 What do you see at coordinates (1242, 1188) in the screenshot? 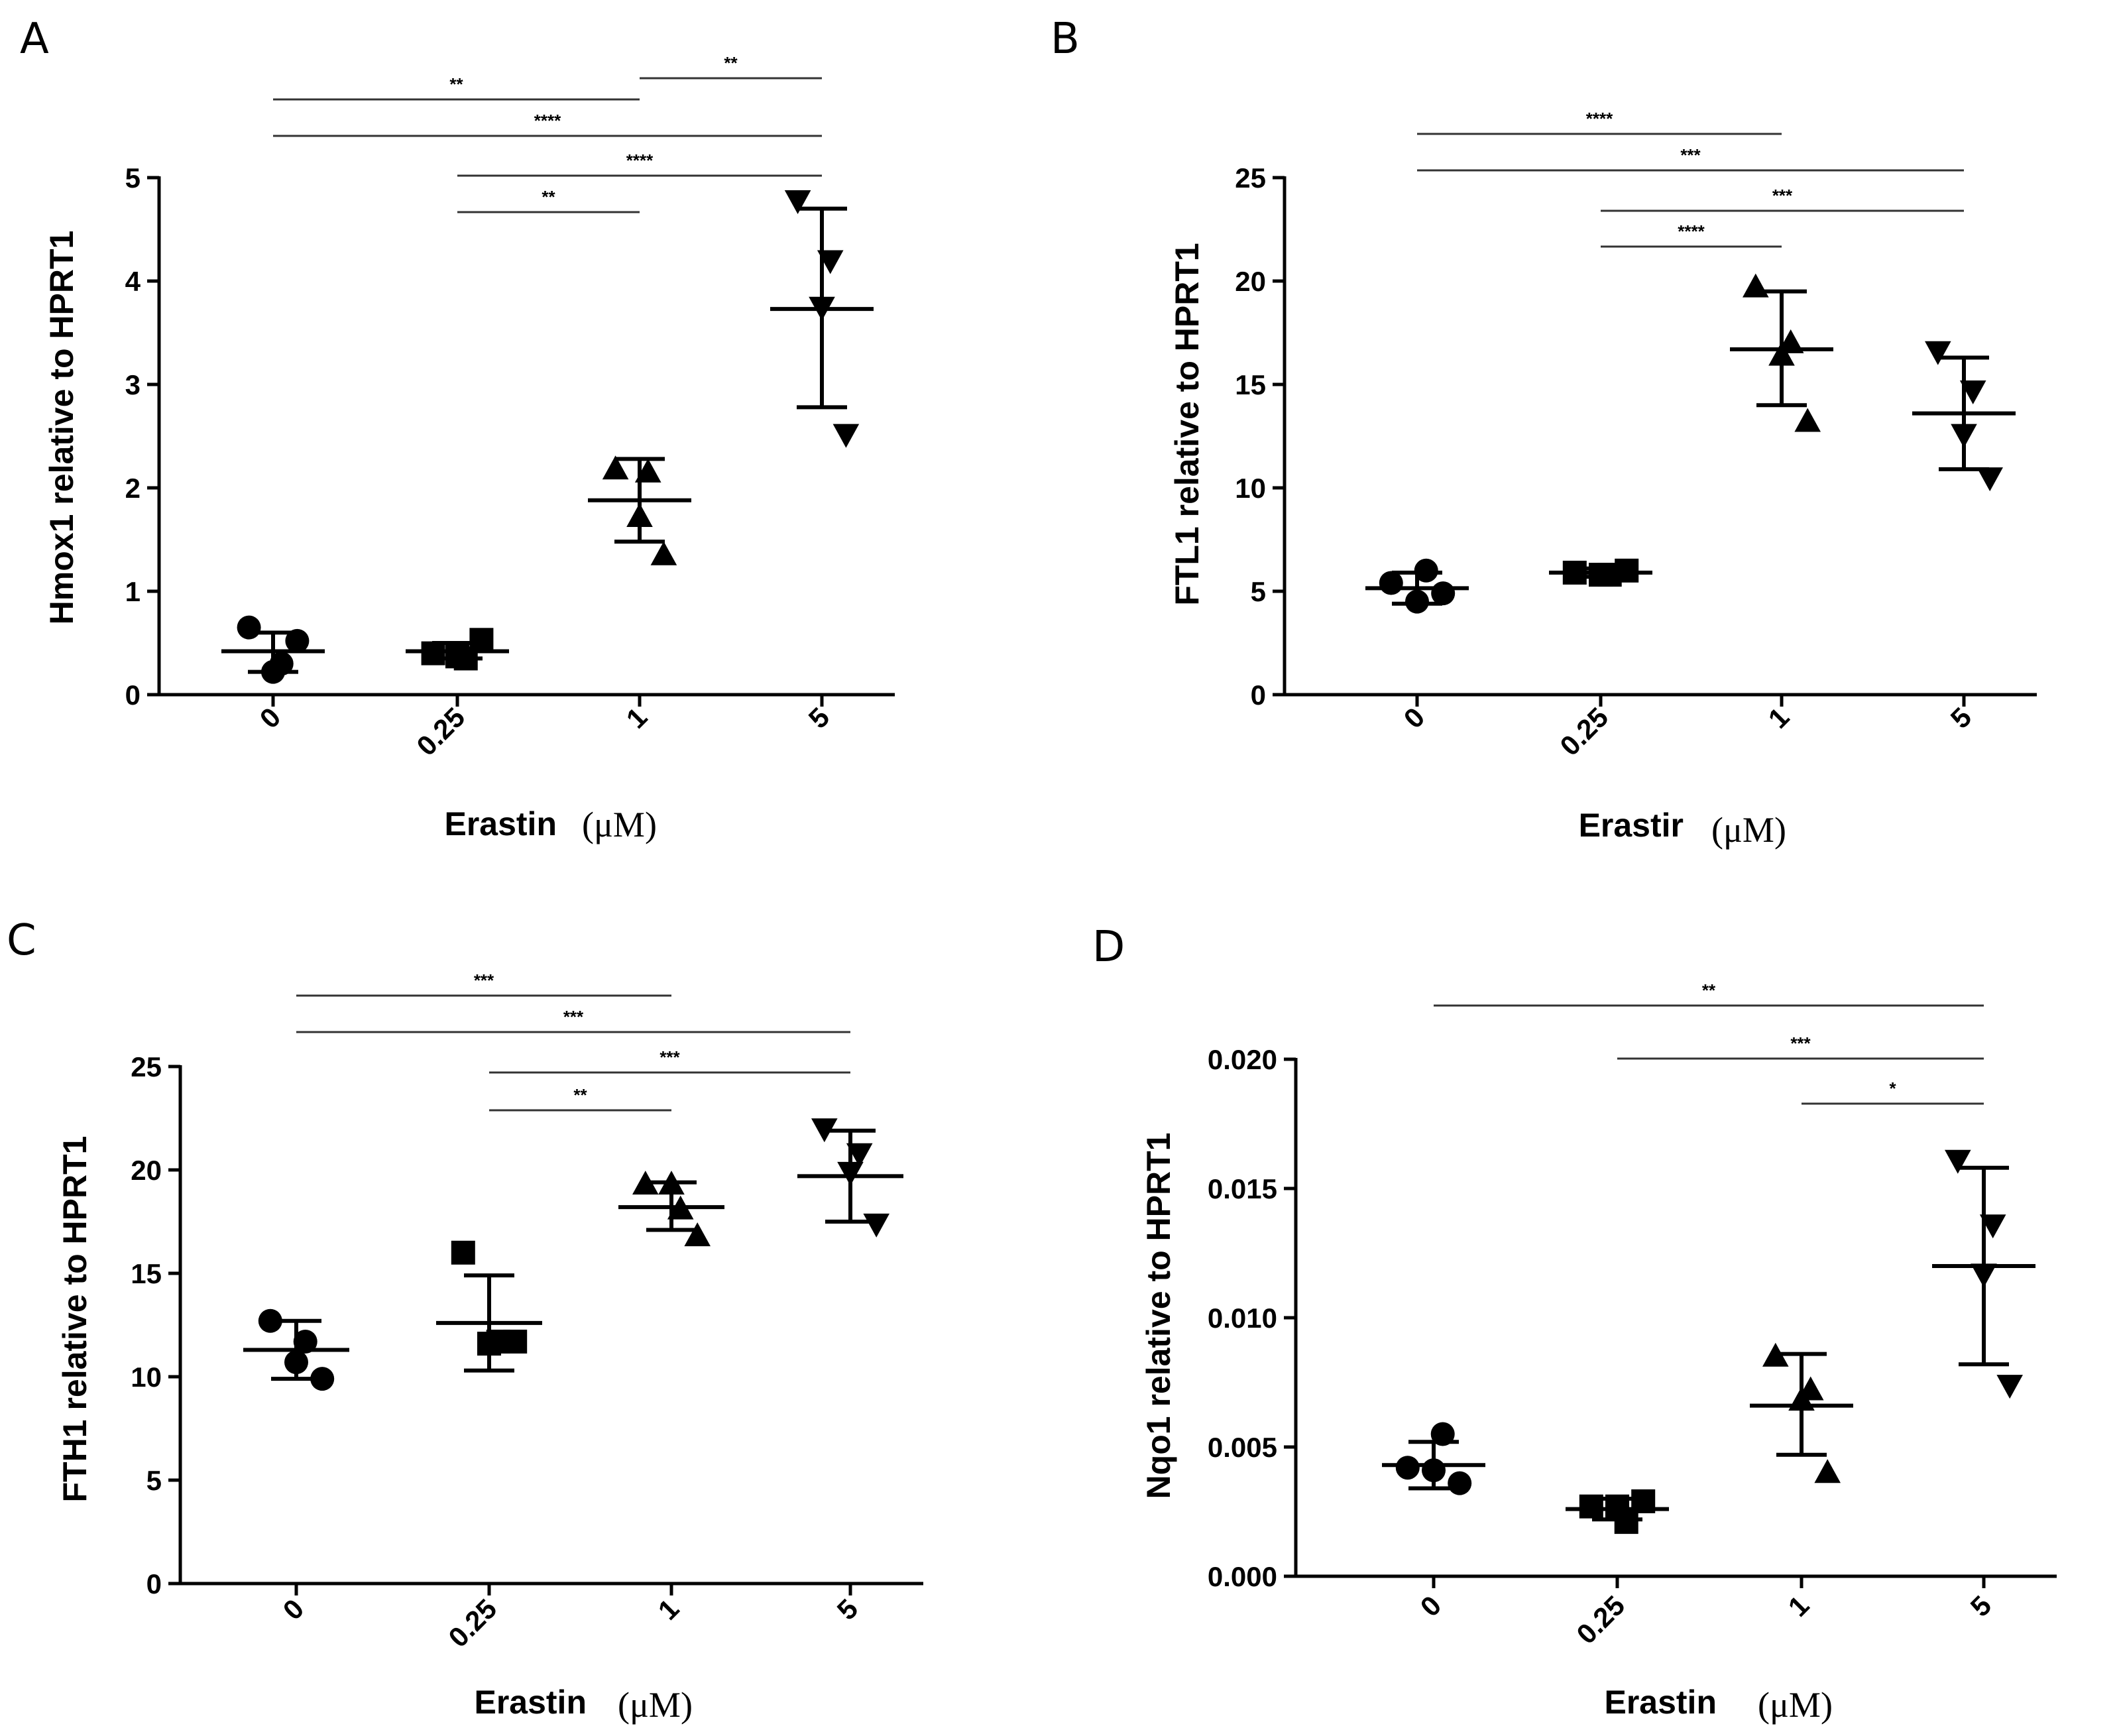
I see `y-tick-label: 0.015` at bounding box center [1242, 1188].